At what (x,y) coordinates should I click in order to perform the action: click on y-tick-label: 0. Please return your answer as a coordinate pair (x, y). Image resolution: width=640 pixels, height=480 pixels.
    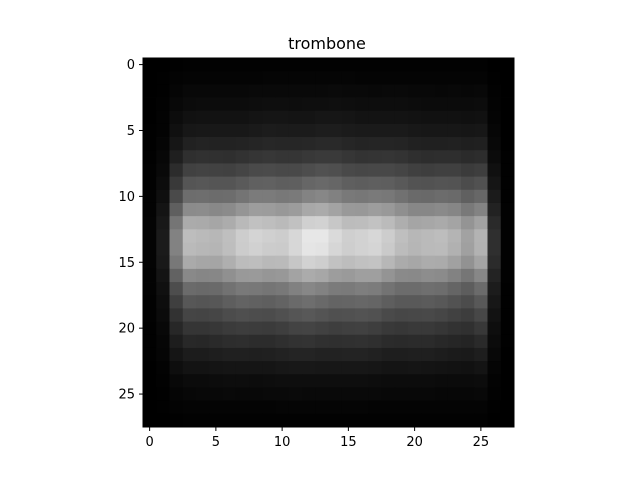
    Looking at the image, I should click on (131, 65).